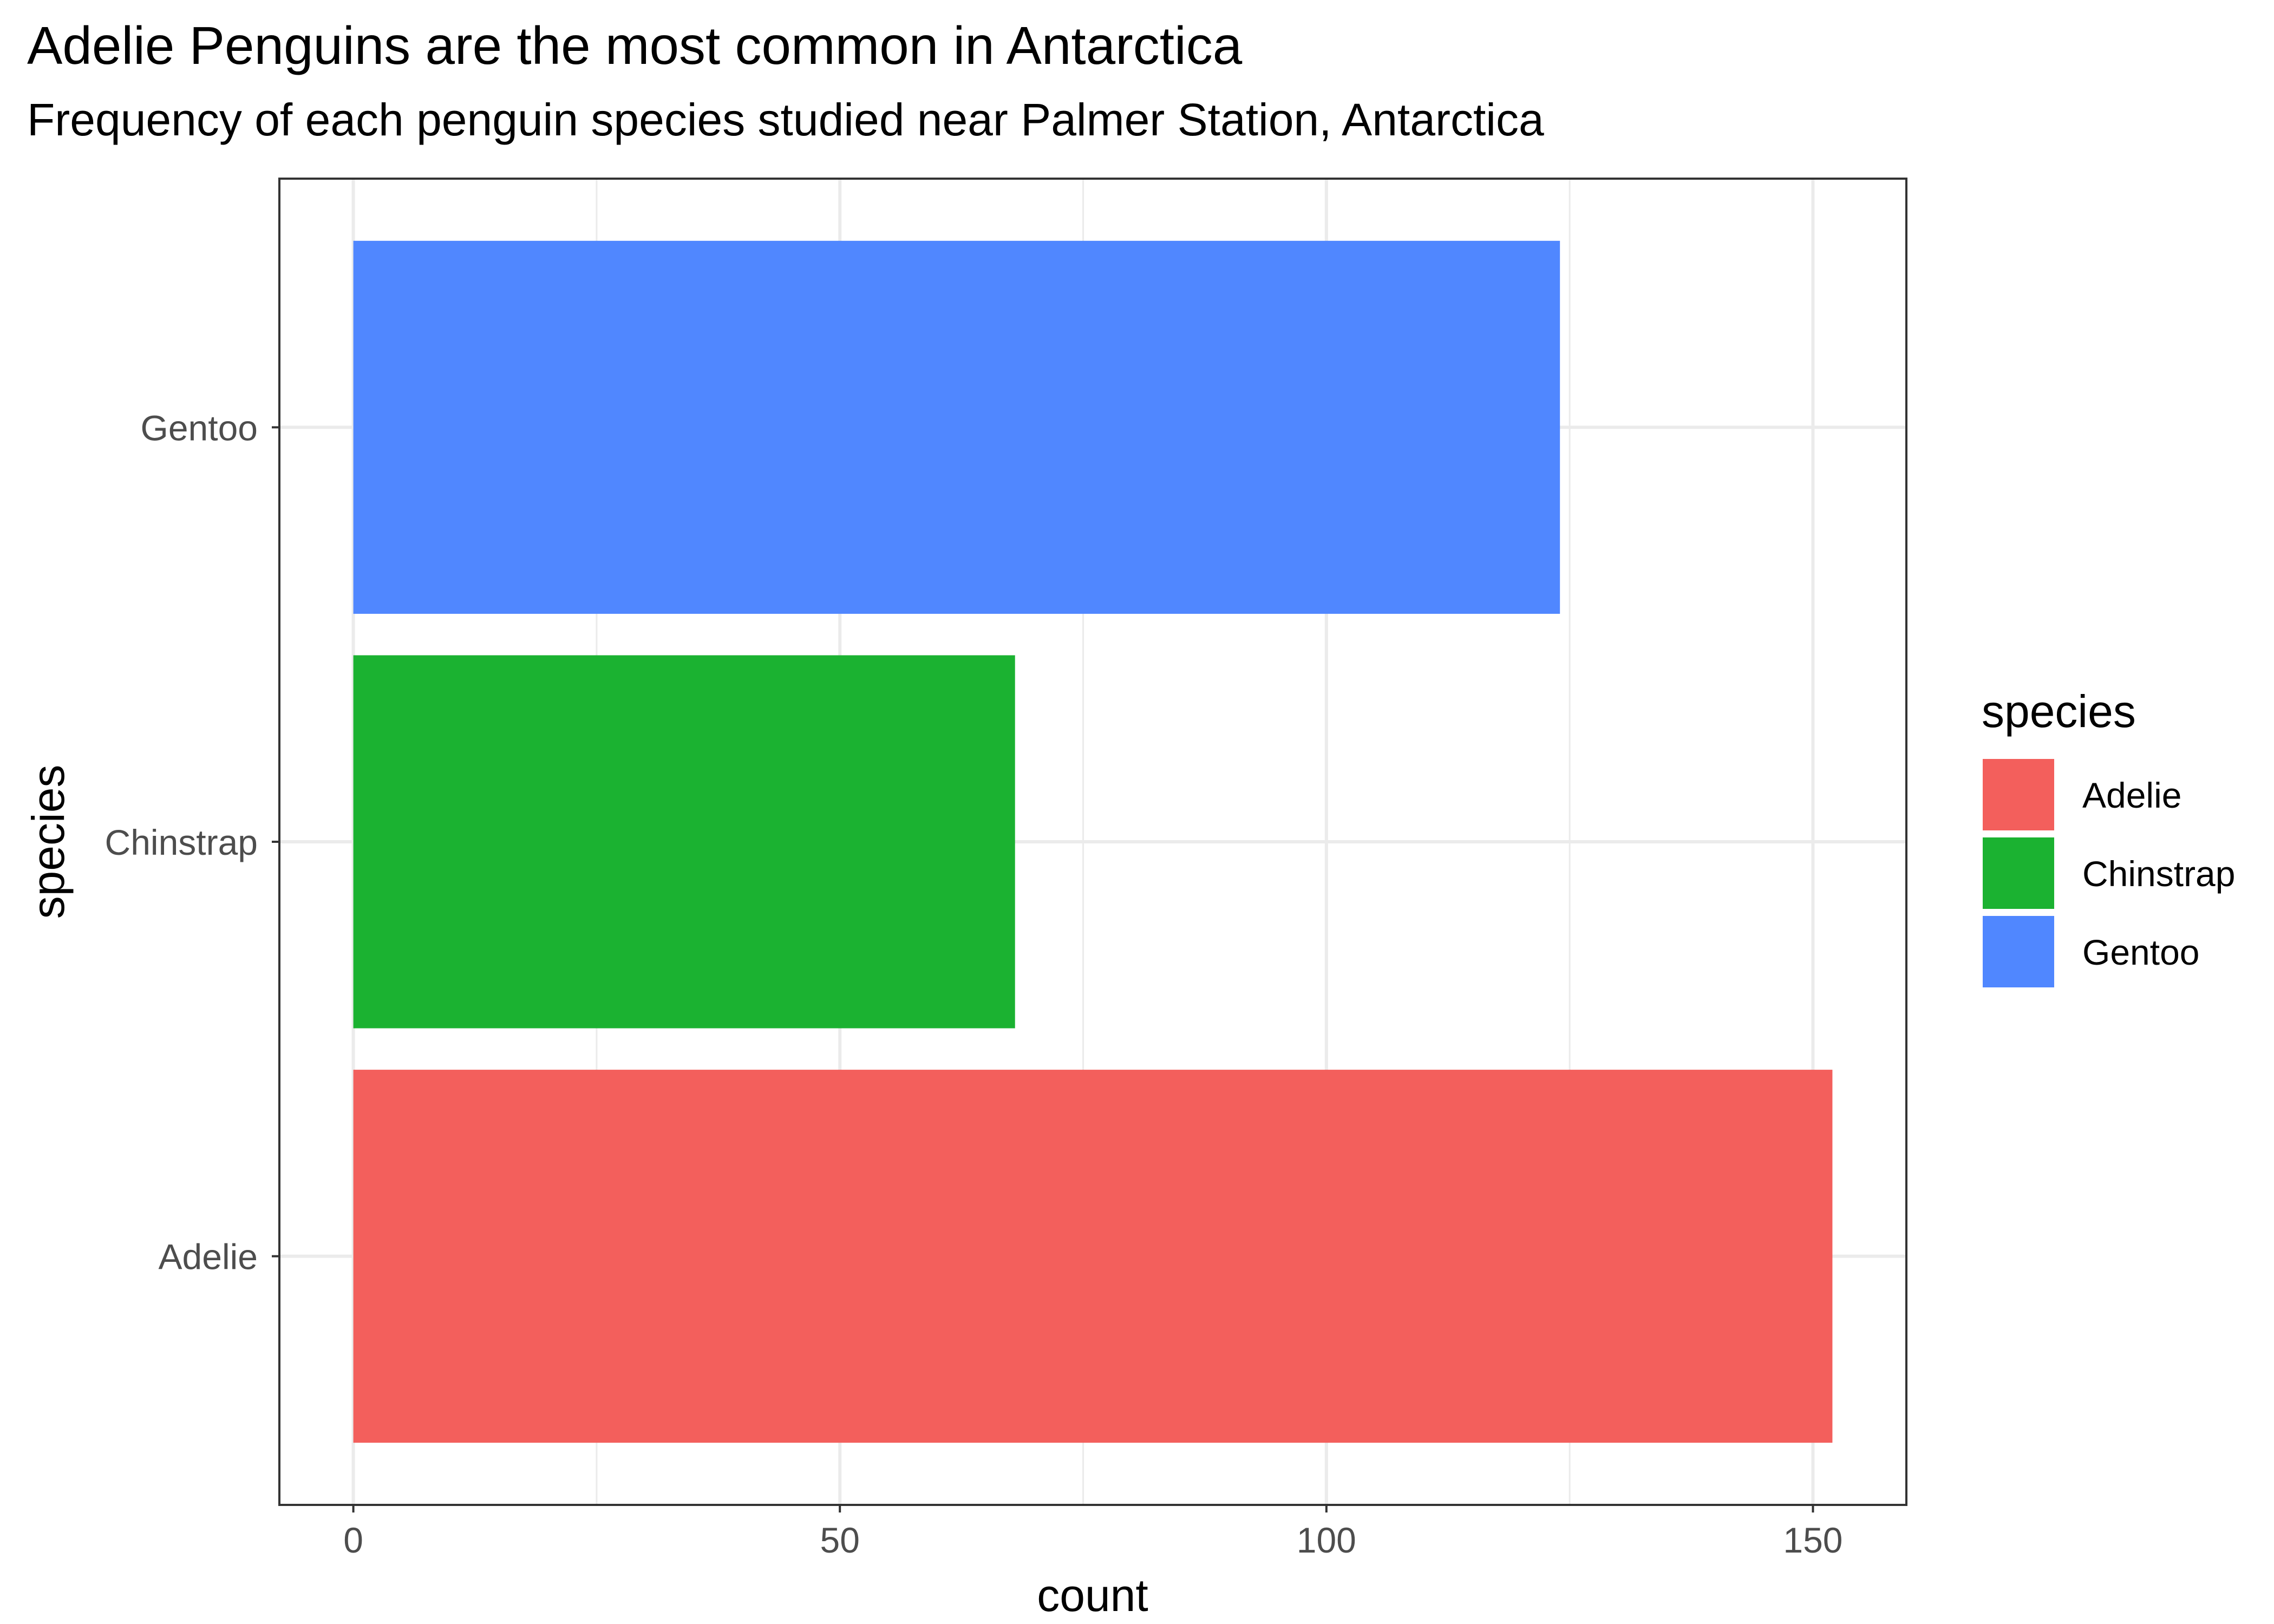 This screenshot has height=1624, width=2274. Describe the element at coordinates (2109, 837) in the screenshot. I see `legend: species Adelie Chinstrap Gentoo` at that location.